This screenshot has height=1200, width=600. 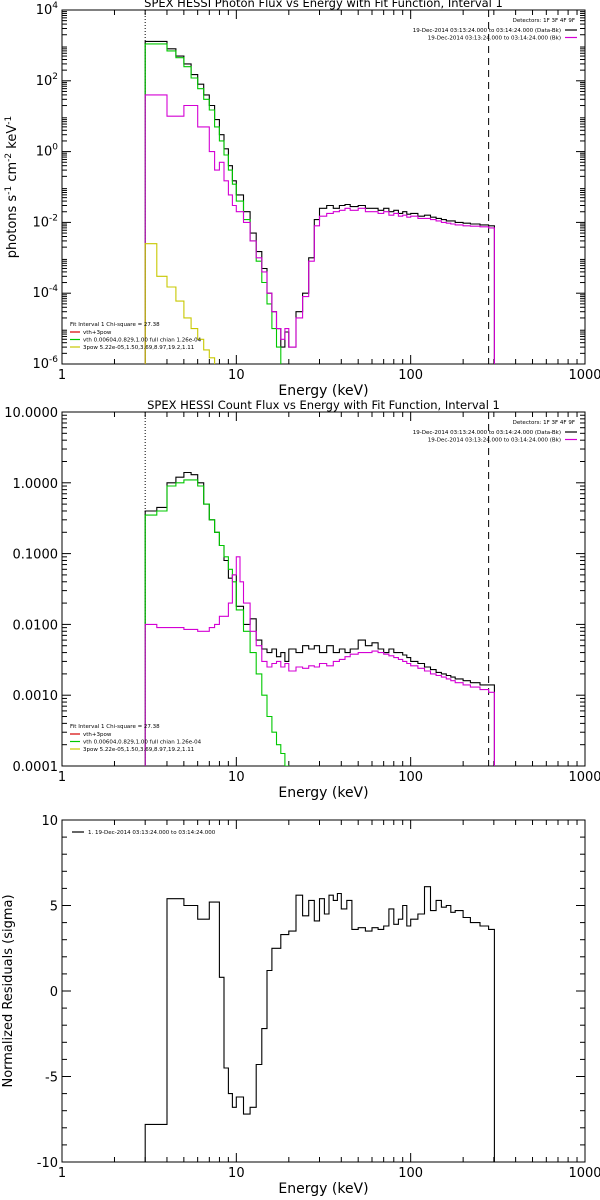 What do you see at coordinates (53, 360) in the screenshot?
I see `y-tick-exponent: -6` at bounding box center [53, 360].